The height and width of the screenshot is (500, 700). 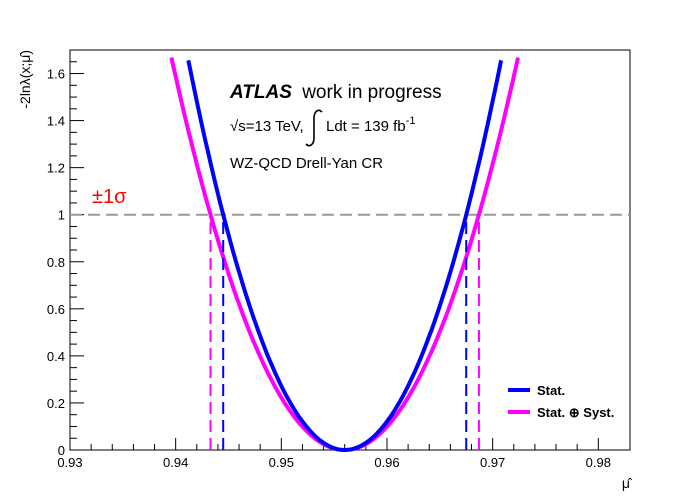 I want to click on legend-entry: Stat., so click(x=551, y=390).